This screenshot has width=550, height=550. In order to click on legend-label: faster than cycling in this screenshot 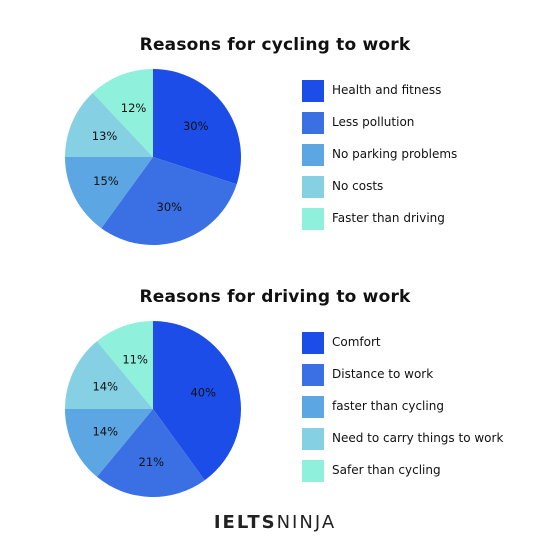, I will do `click(388, 406)`.